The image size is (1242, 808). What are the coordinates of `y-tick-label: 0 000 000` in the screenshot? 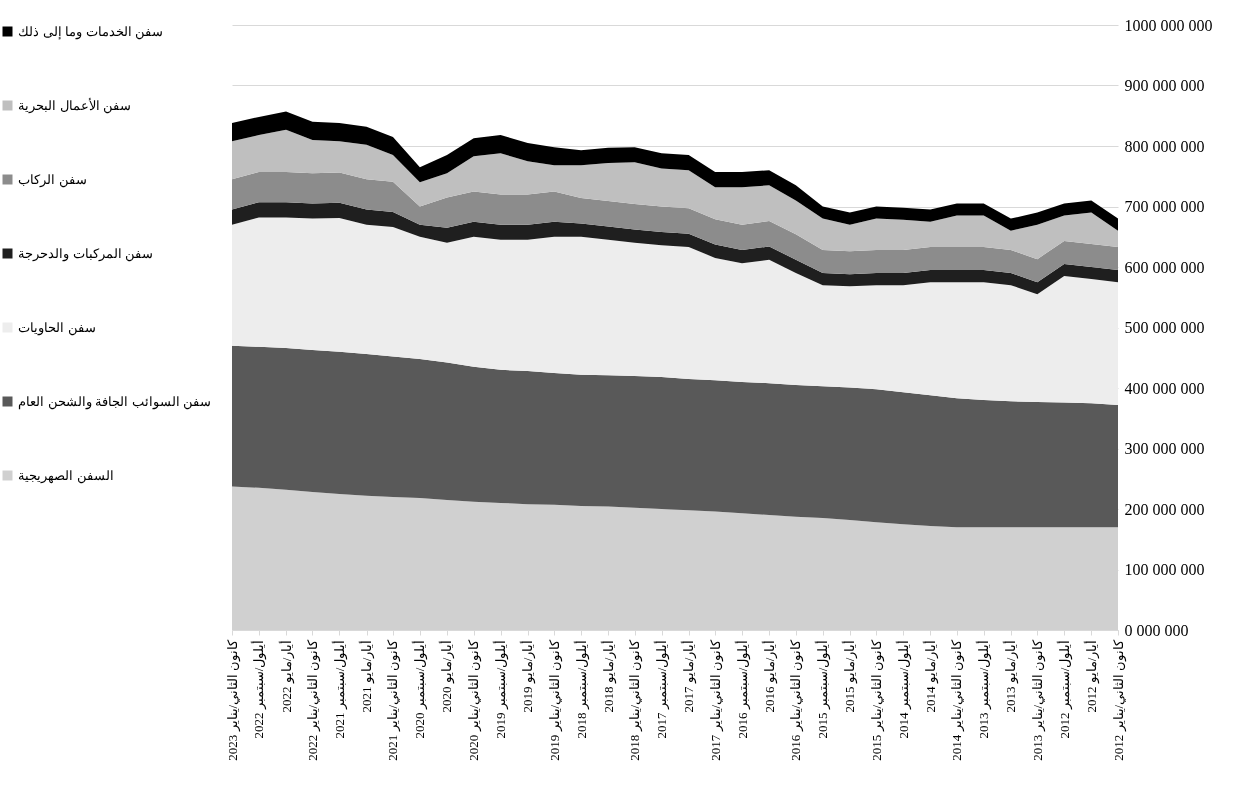 It's located at (1156, 630).